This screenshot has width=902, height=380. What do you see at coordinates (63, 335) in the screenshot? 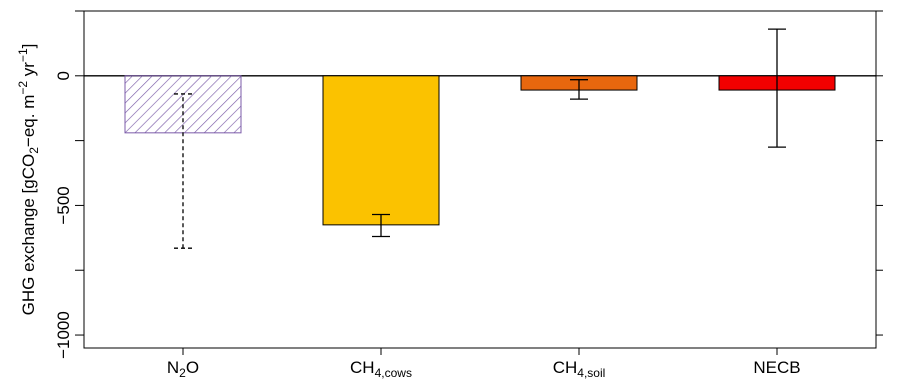
I see `y-tick-label: −1000` at bounding box center [63, 335].